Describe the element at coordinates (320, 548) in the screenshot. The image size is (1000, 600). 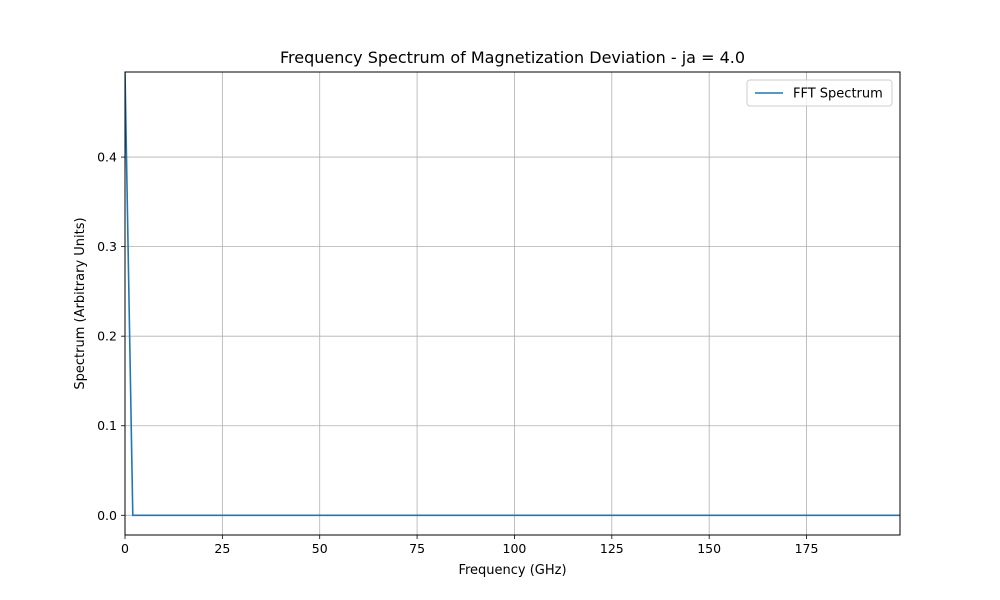
I see `x-tick-label: 50` at that location.